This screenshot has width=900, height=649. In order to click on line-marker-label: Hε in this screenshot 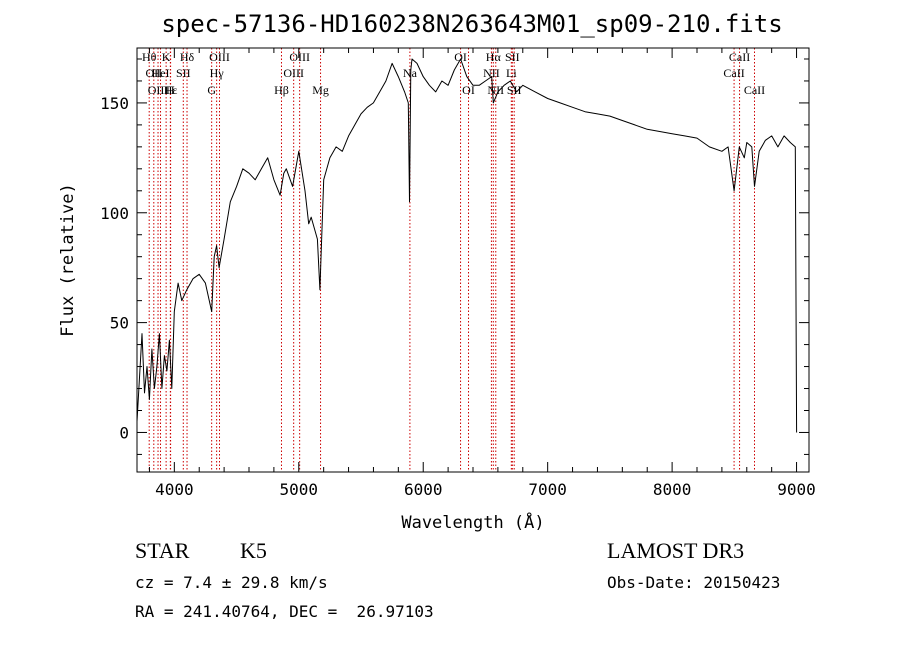, I will do `click(171, 90)`.